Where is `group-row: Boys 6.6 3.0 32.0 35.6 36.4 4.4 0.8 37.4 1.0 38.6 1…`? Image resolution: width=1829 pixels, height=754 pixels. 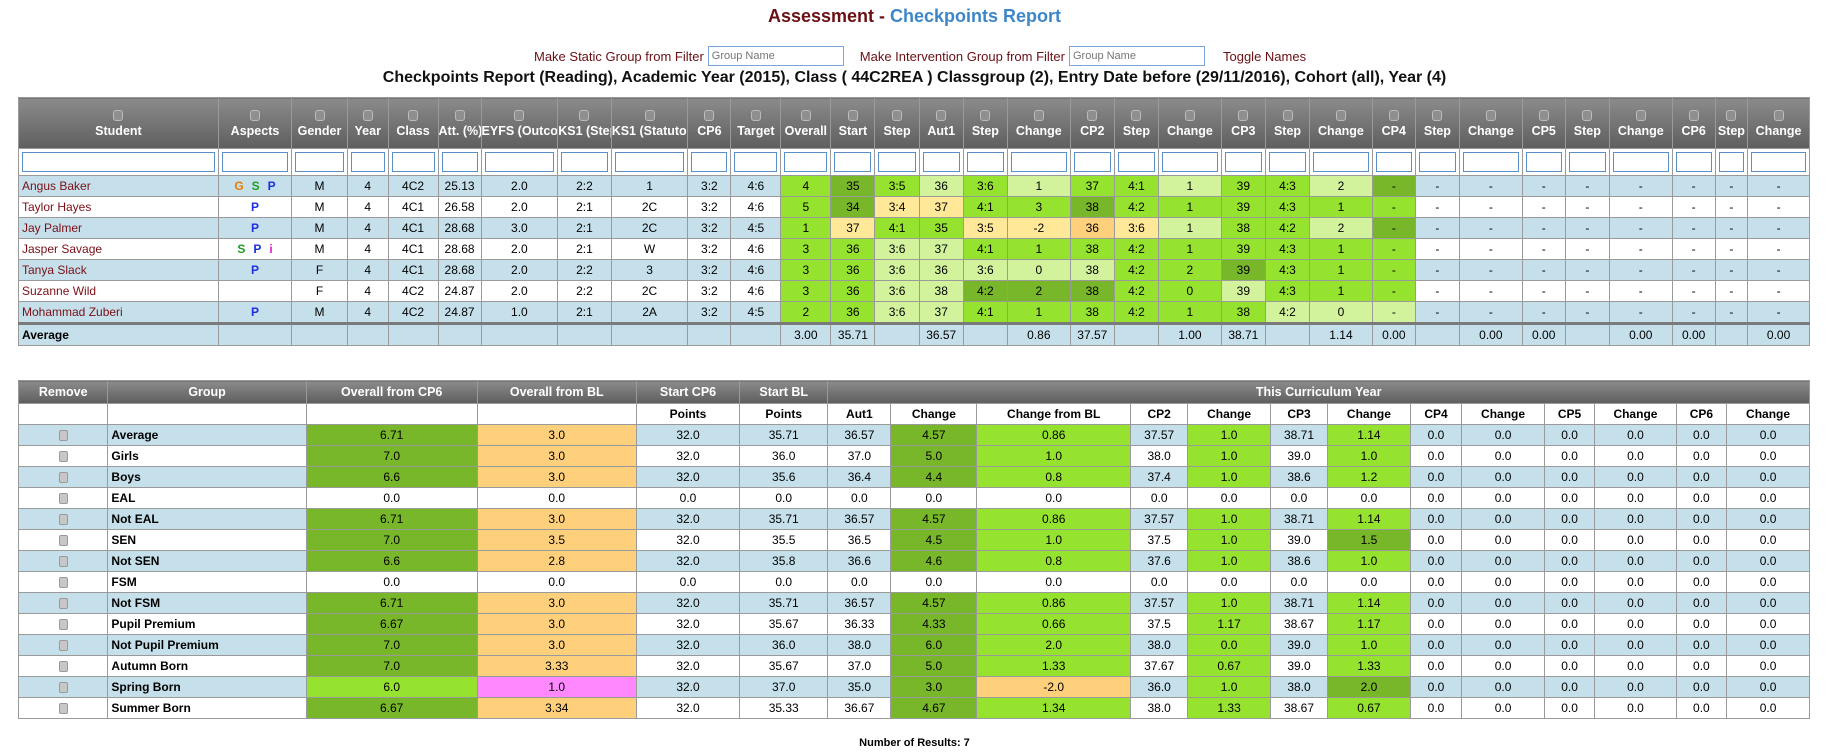
group-row: Boys 6.6 3.0 32.0 35.6 36.4 4.4 0.8 37.4 1.0 38.6 1… is located at coordinates (913, 477).